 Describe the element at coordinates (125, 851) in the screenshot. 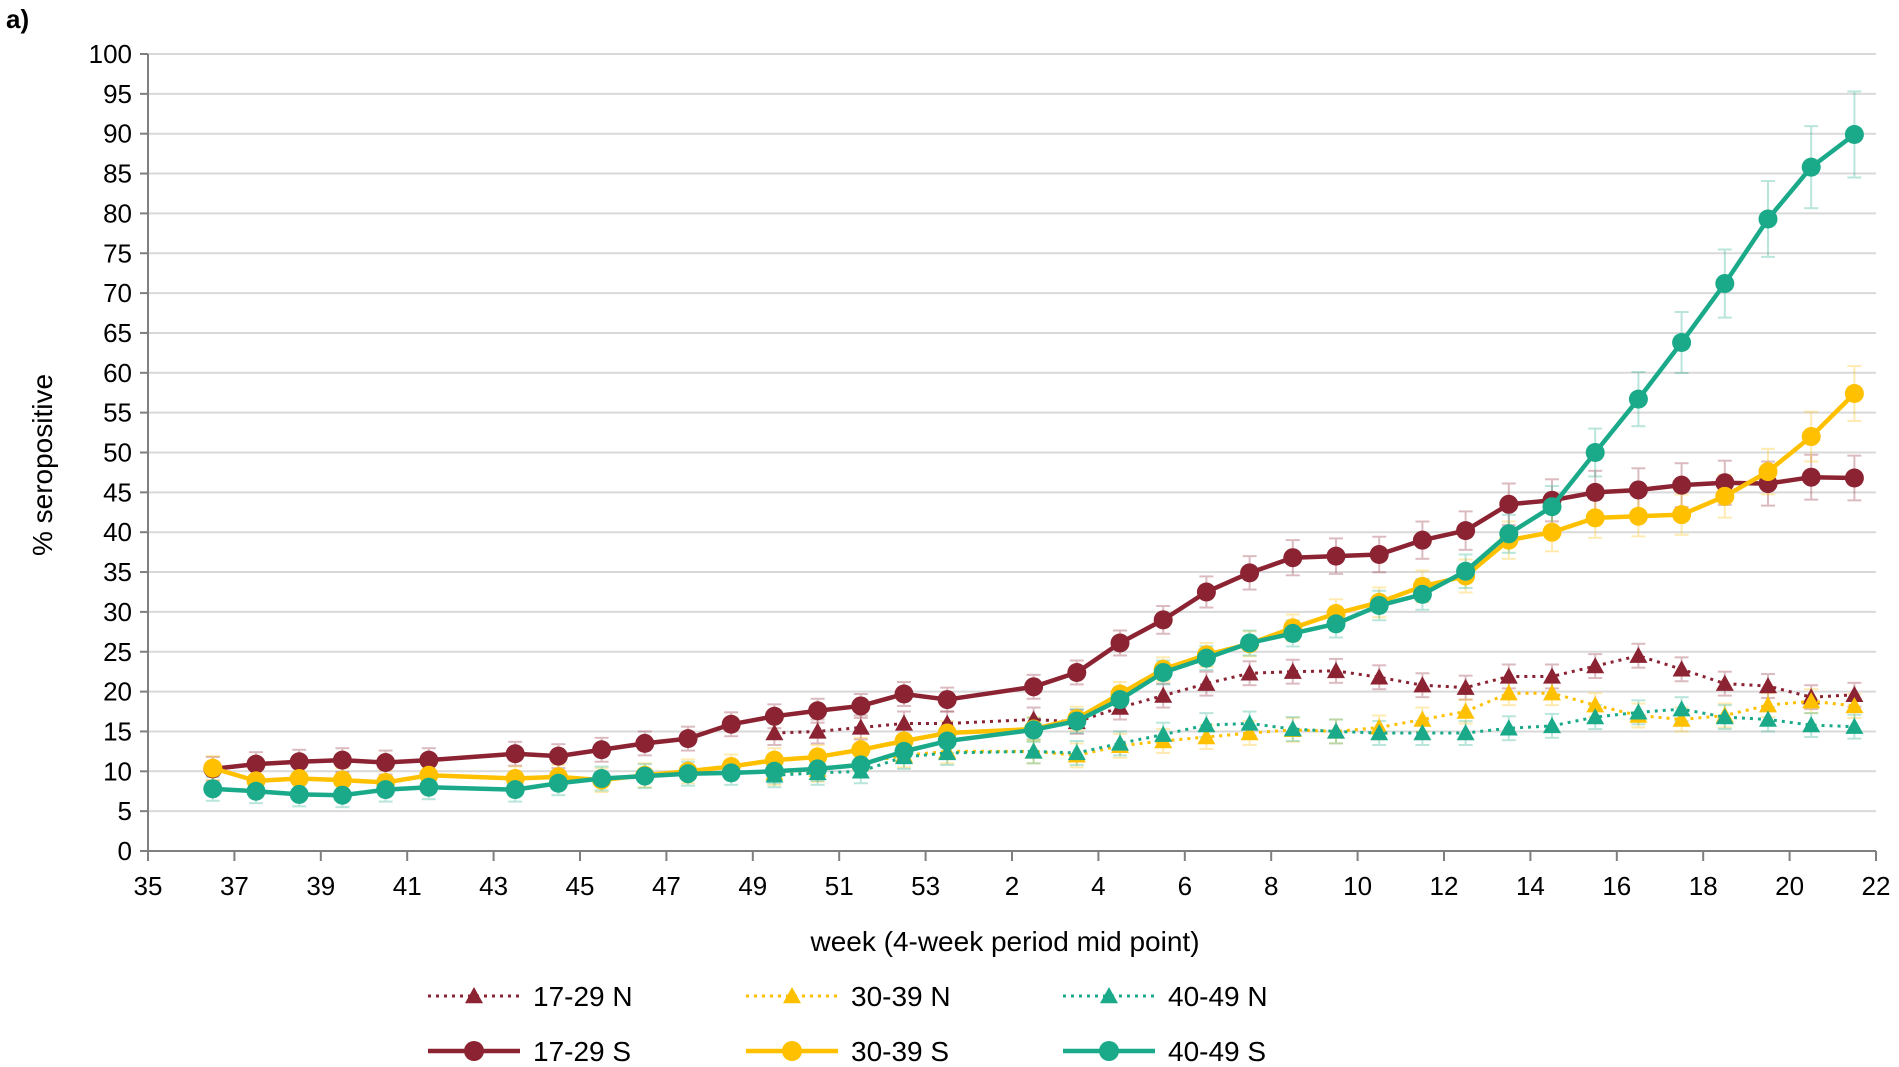

I see `y-tick-label: 0` at that location.